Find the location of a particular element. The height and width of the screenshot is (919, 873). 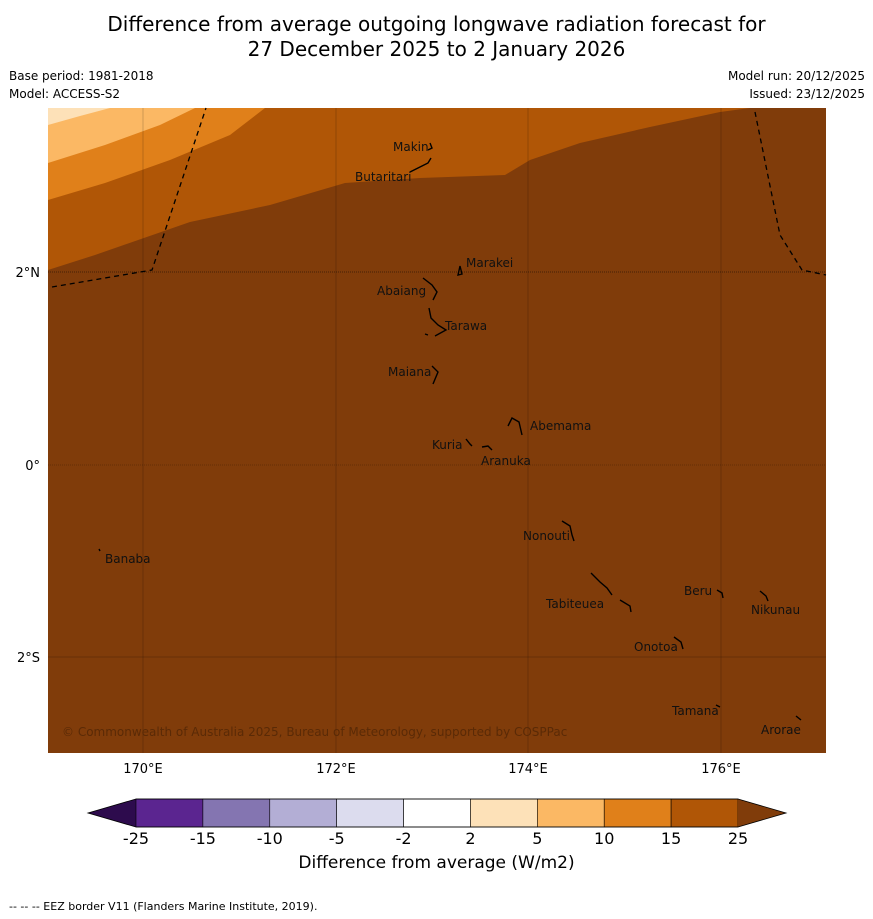

lat-label: 0° is located at coordinates (32, 466).